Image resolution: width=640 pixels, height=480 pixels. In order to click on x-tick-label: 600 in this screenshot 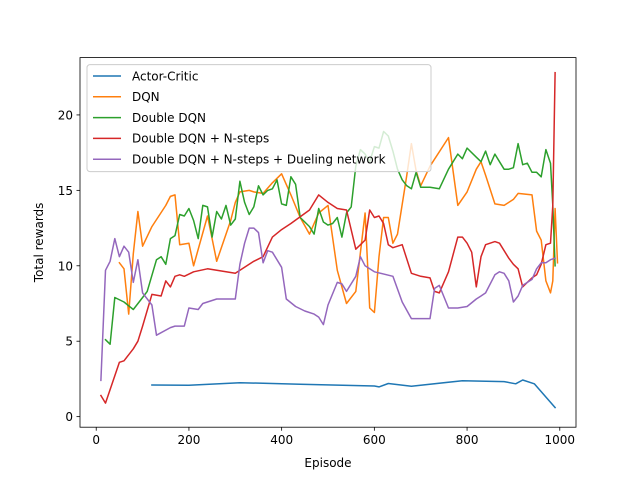, I will do `click(374, 440)`.